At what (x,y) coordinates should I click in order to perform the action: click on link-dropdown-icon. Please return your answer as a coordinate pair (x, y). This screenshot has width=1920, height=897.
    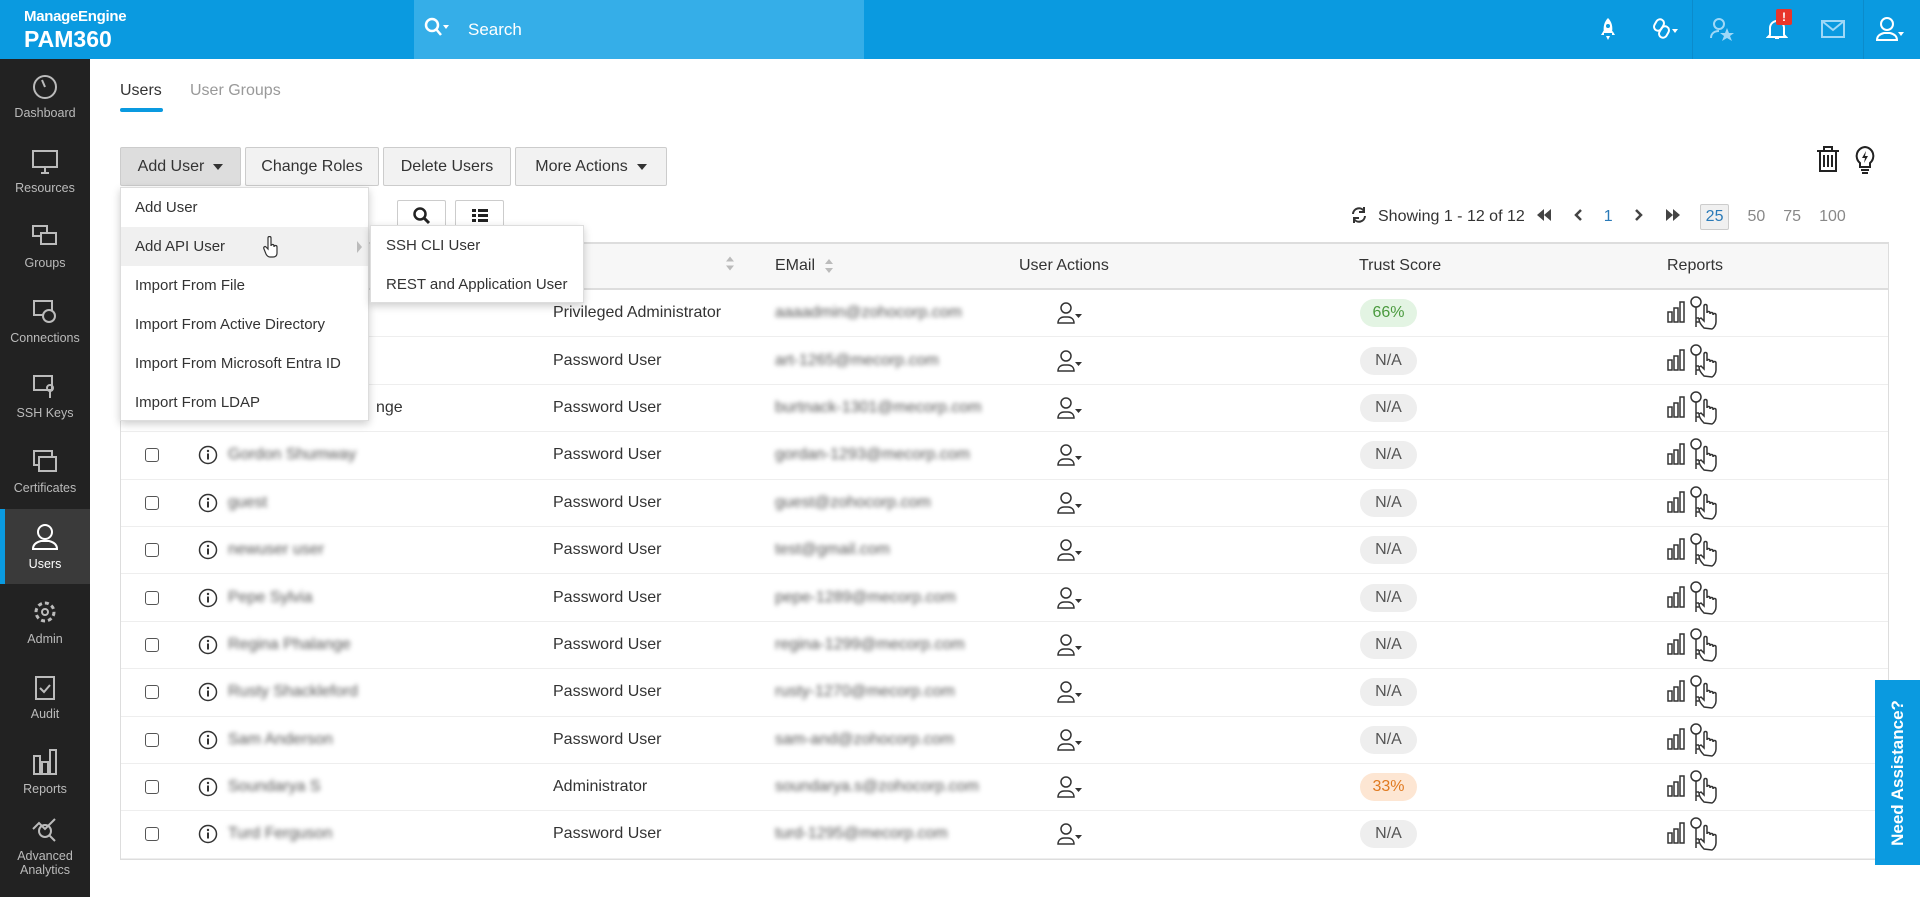
    Looking at the image, I should click on (1666, 29).